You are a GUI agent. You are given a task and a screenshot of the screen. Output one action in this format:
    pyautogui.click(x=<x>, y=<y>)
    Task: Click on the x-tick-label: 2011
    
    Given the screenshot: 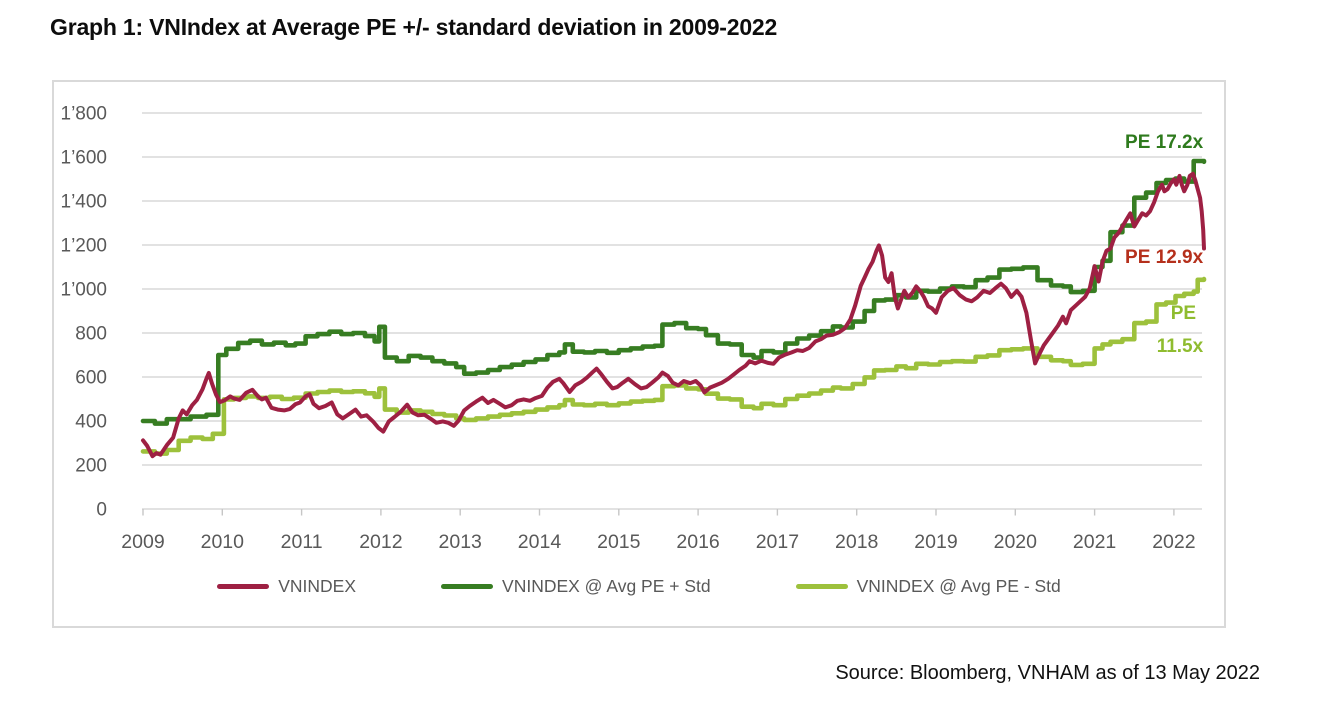 What is the action you would take?
    pyautogui.click(x=302, y=542)
    